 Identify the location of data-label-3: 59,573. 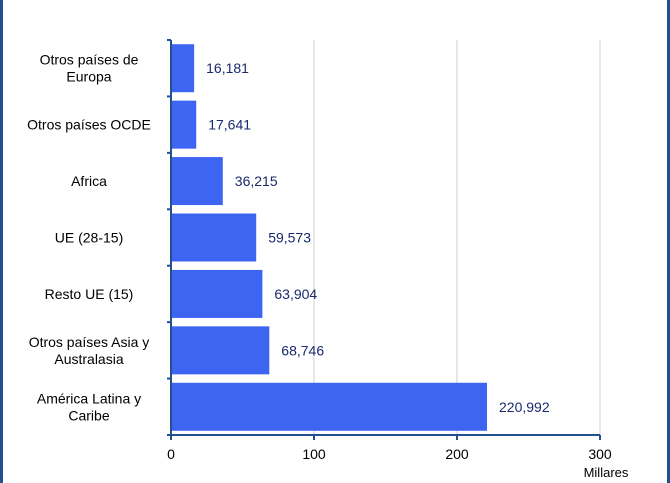
(289, 238).